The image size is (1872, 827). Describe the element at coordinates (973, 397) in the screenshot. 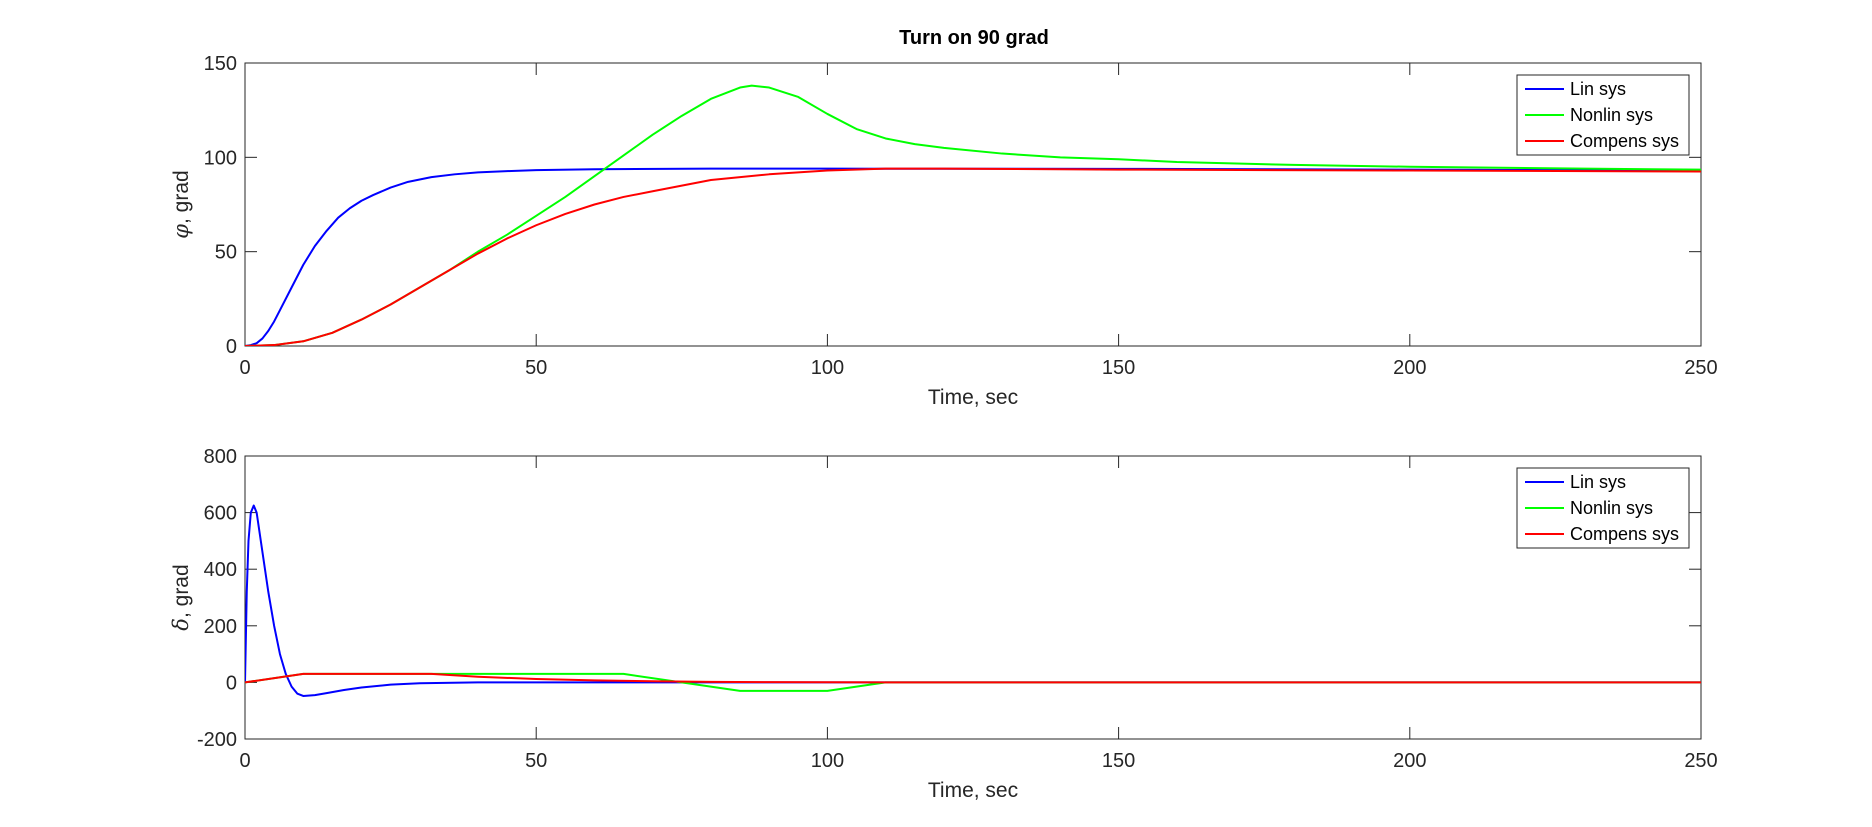

I see `top-x-axis-label: Time, sec` at that location.